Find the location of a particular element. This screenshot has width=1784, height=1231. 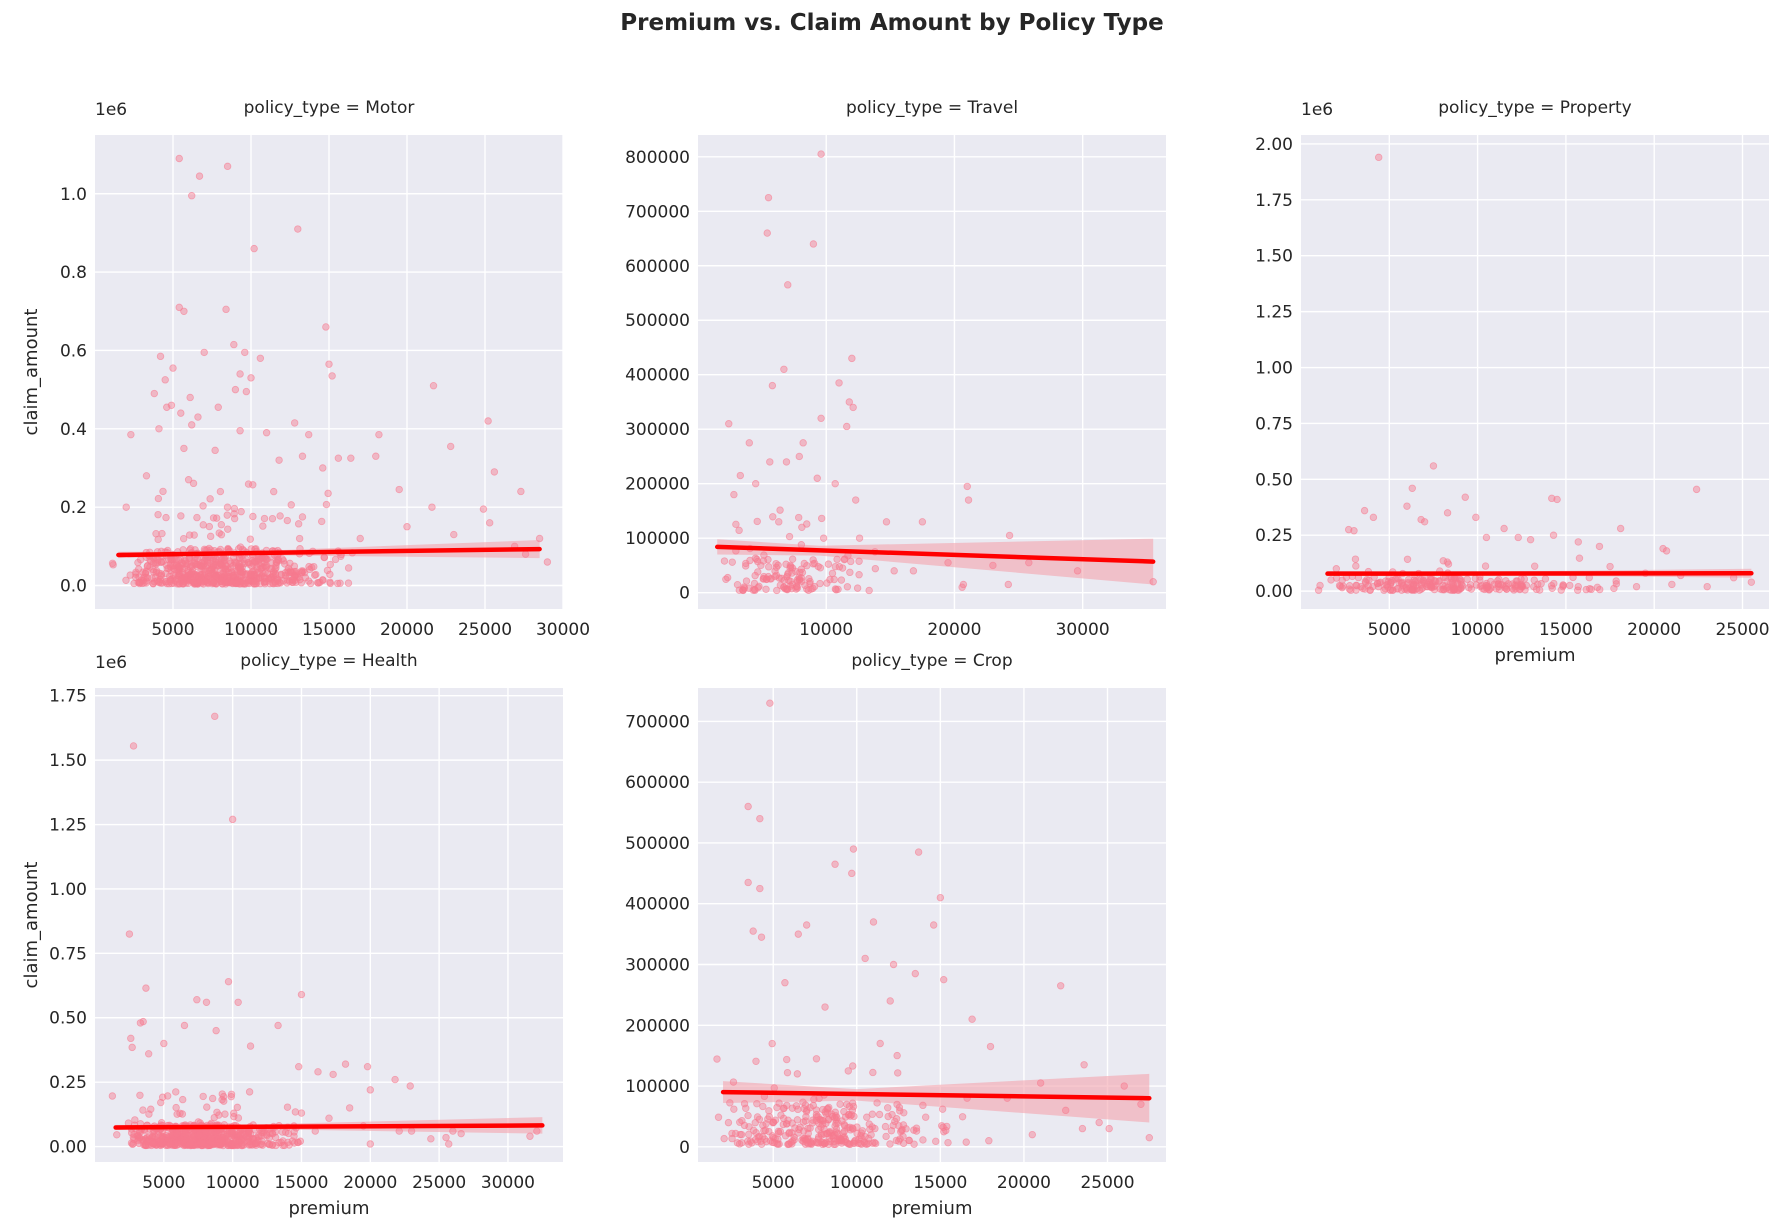

x-tick-label: 10000 is located at coordinates (826, 630).